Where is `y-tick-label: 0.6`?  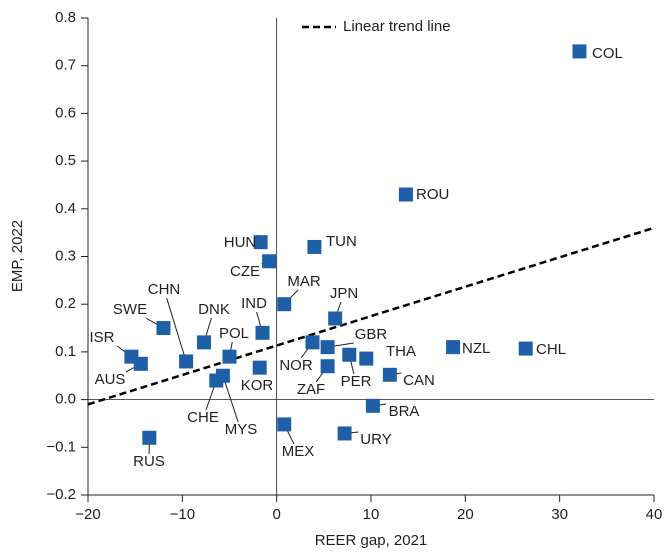
y-tick-label: 0.6 is located at coordinates (65, 112).